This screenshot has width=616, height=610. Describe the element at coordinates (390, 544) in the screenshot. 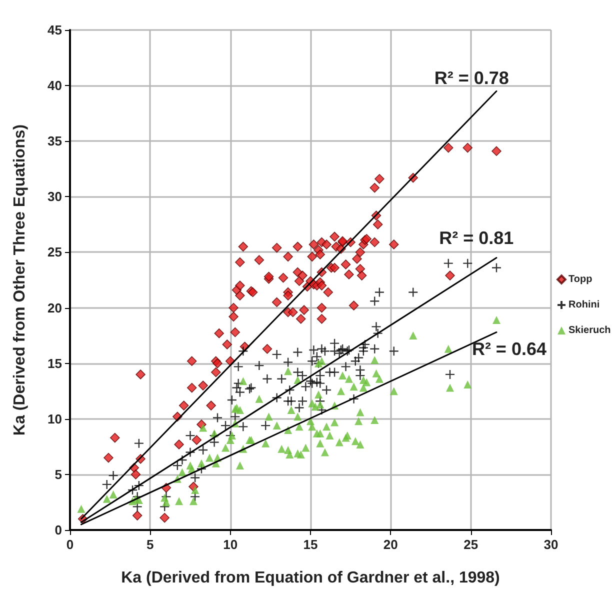

I see `x-tick-label: 20` at that location.